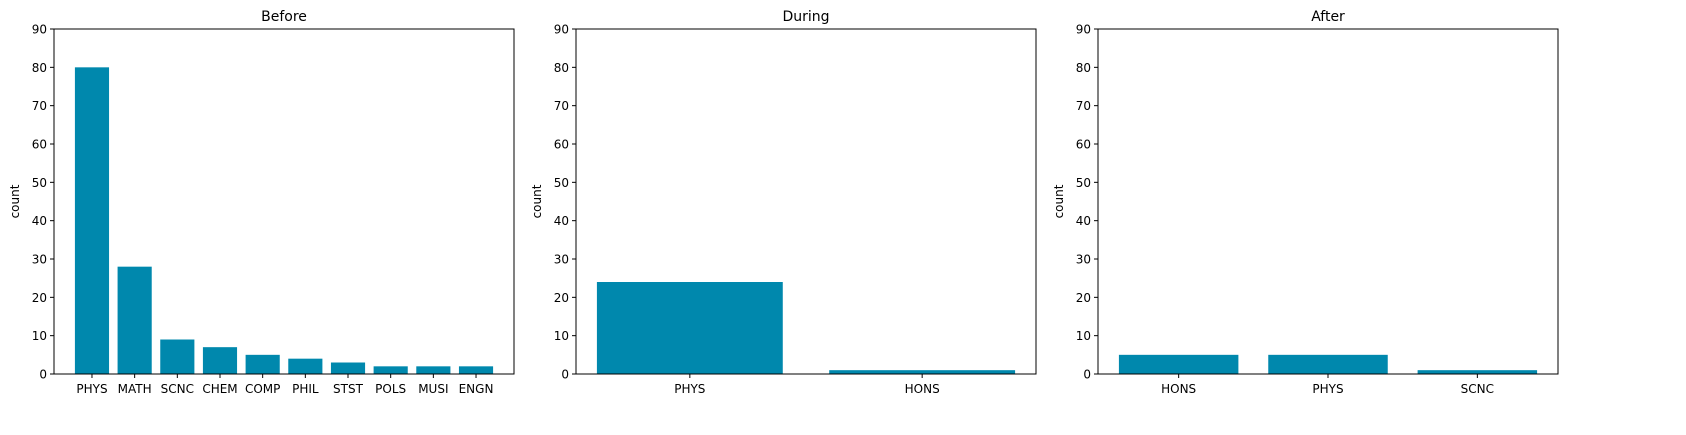 The image size is (1686, 435). Describe the element at coordinates (476, 370) in the screenshot. I see `bar-engn` at that location.